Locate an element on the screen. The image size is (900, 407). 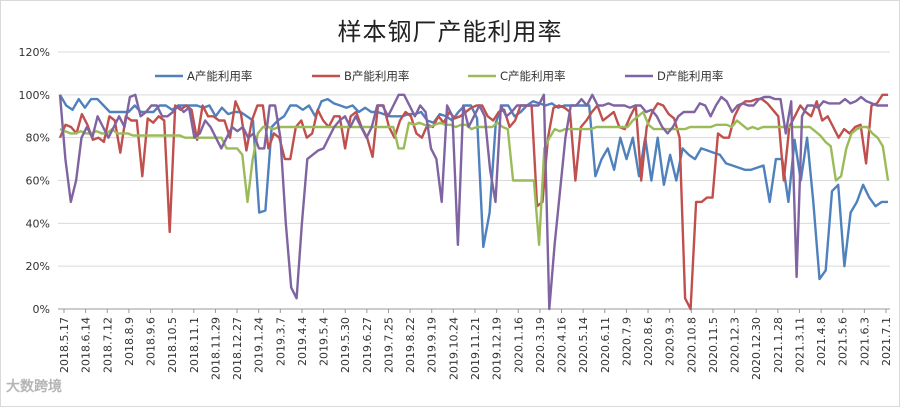
legend-label: A产能利用率 is located at coordinates (219, 76).